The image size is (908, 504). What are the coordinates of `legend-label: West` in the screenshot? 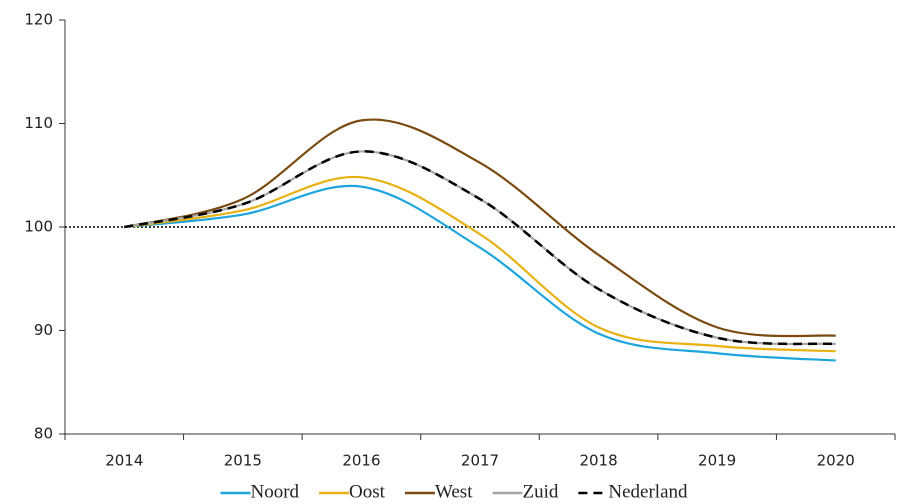 It's located at (454, 491).